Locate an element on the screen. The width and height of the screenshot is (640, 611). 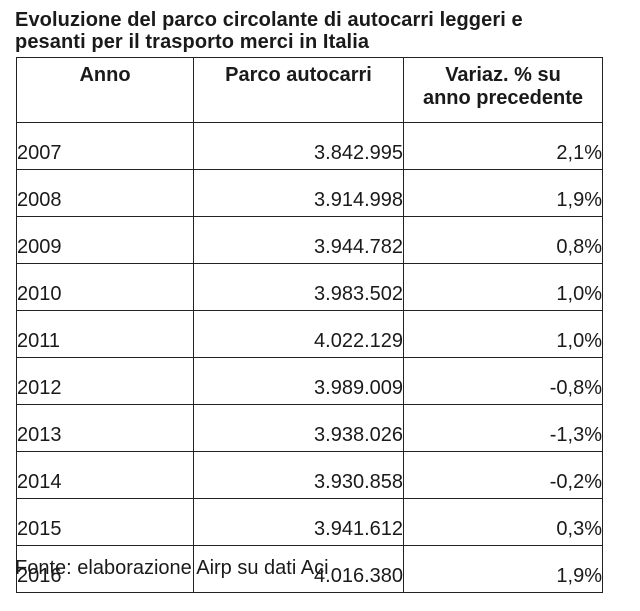
year-cell: 2014 is located at coordinates (105, 475).